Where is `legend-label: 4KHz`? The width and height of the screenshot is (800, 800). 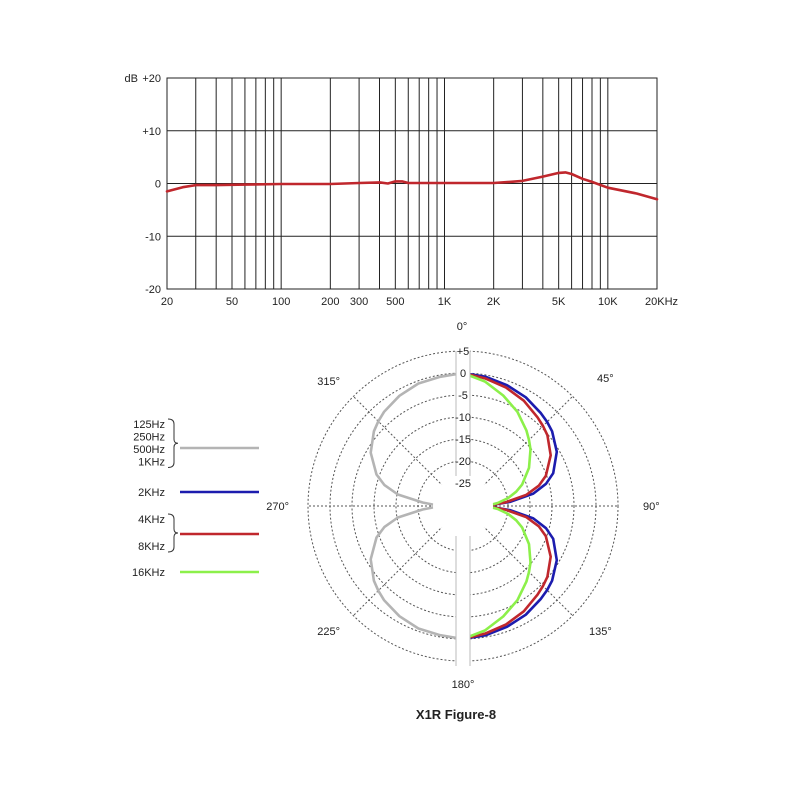
legend-label: 4KHz is located at coordinates (151, 520).